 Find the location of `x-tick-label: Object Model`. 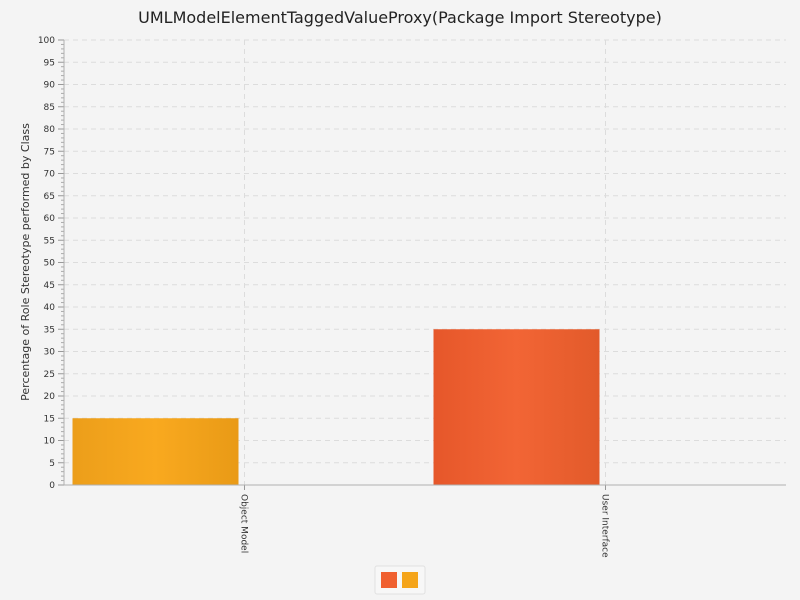

x-tick-label: Object Model is located at coordinates (244, 523).